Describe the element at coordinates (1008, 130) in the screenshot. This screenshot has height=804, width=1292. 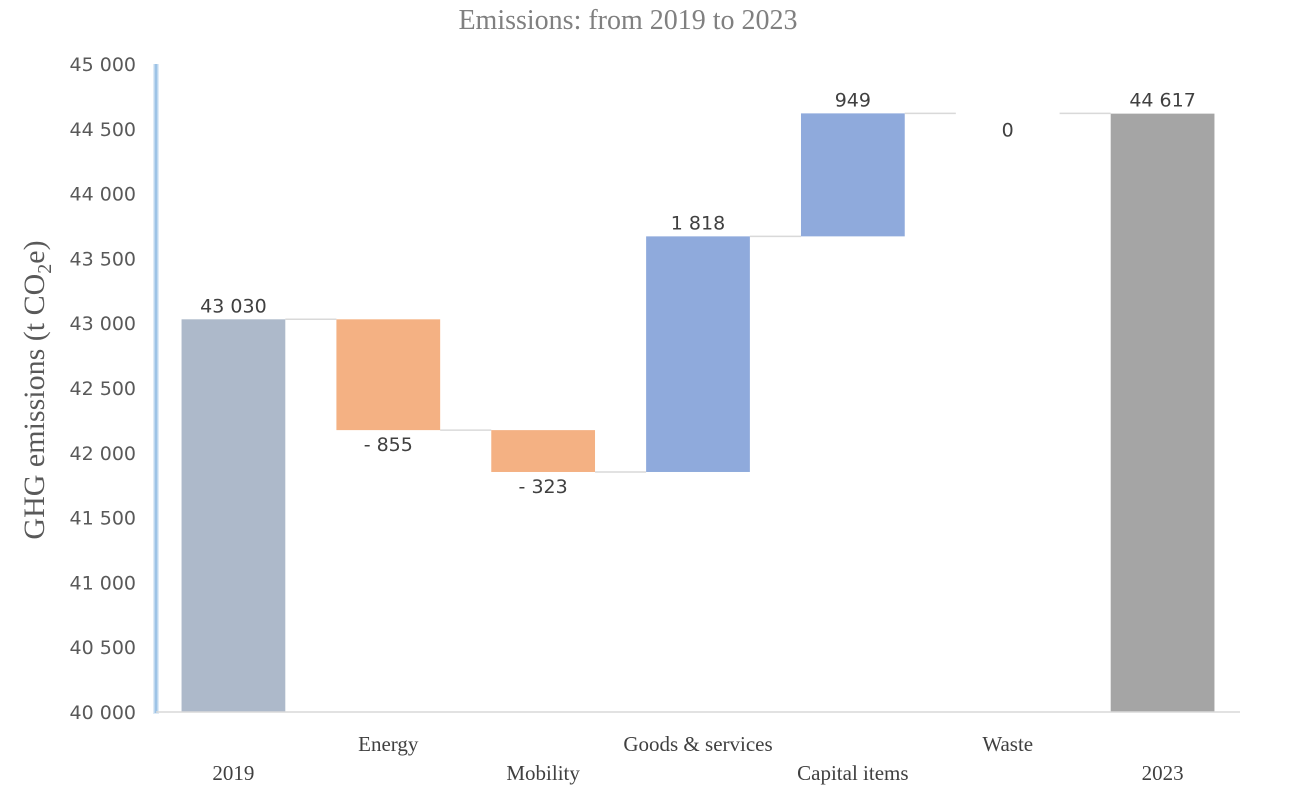
I see `value-label: 0` at that location.